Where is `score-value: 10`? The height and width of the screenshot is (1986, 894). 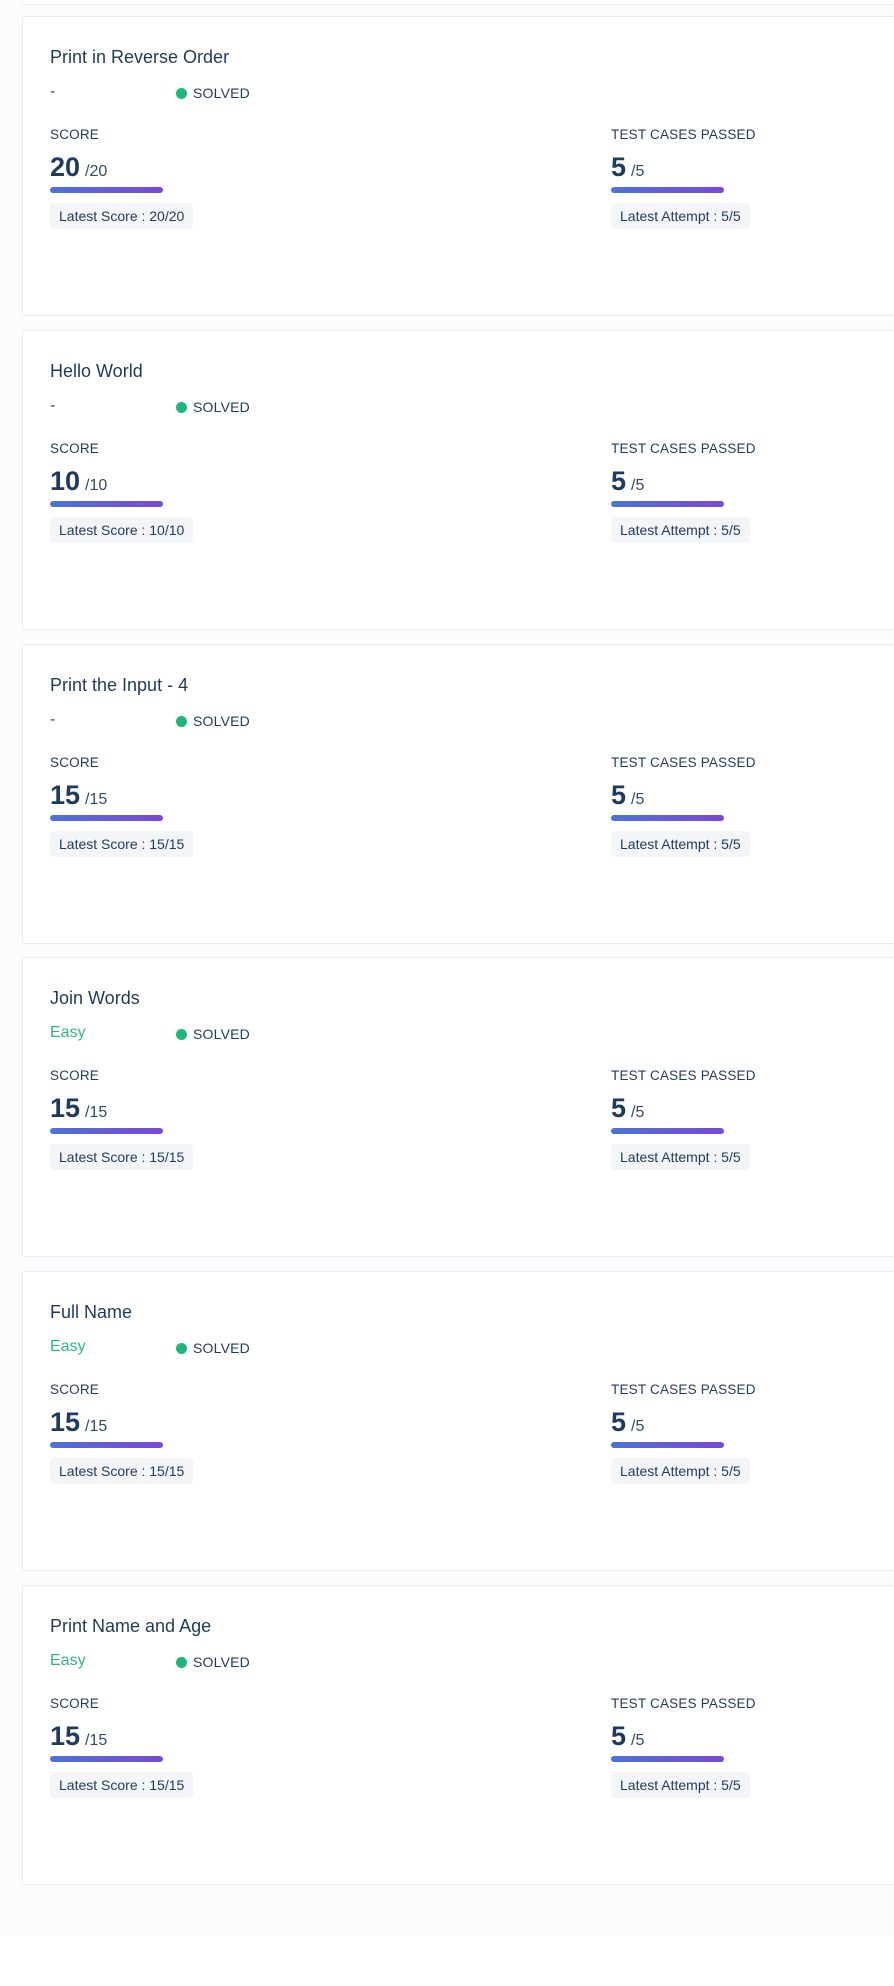
score-value: 10 is located at coordinates (65, 481).